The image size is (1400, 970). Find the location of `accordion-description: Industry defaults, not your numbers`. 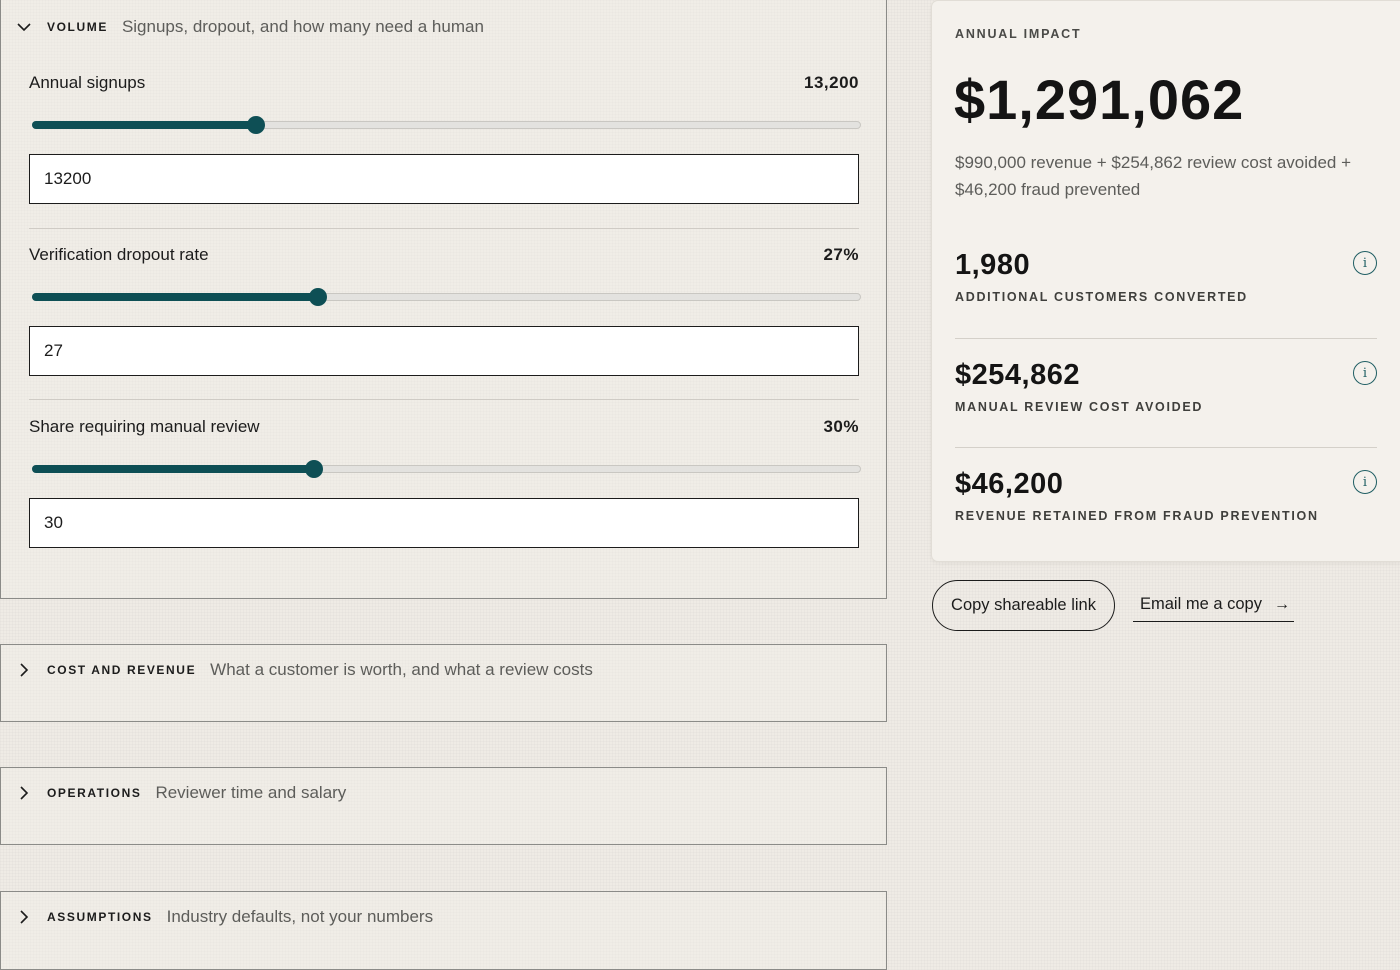

accordion-description: Industry defaults, not your numbers is located at coordinates (300, 916).